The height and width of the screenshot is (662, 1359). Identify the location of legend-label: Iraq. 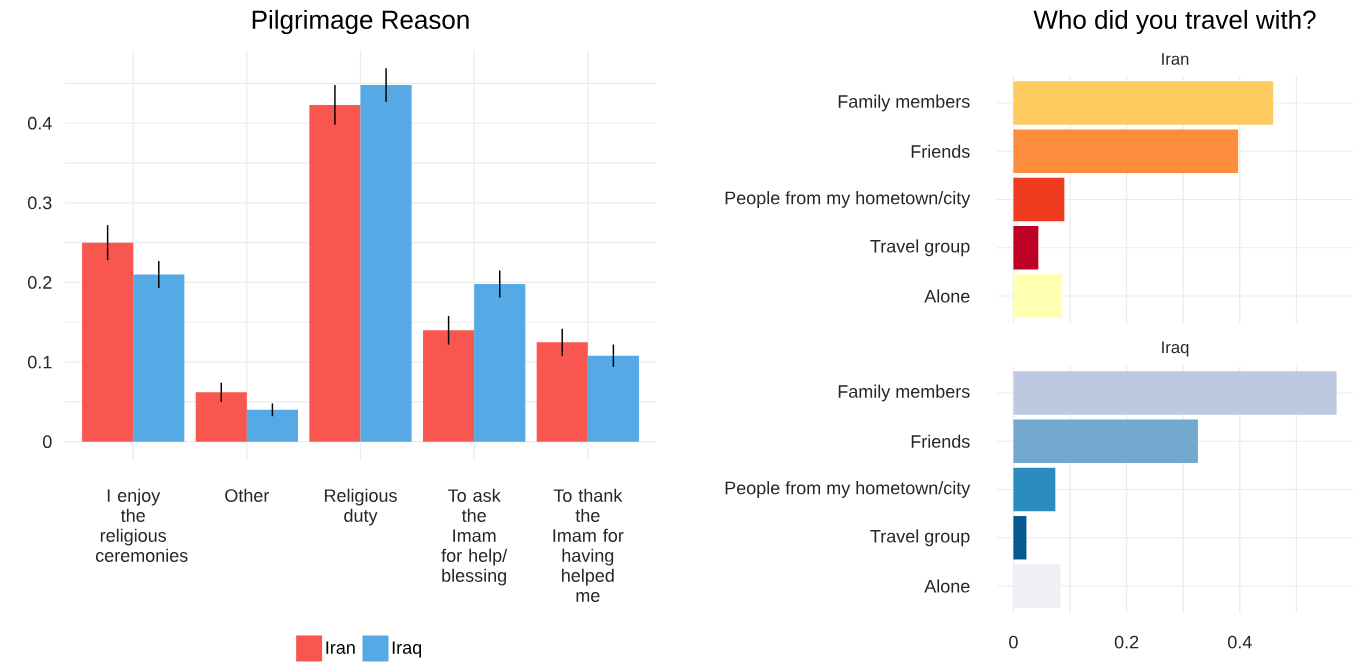
(407, 649).